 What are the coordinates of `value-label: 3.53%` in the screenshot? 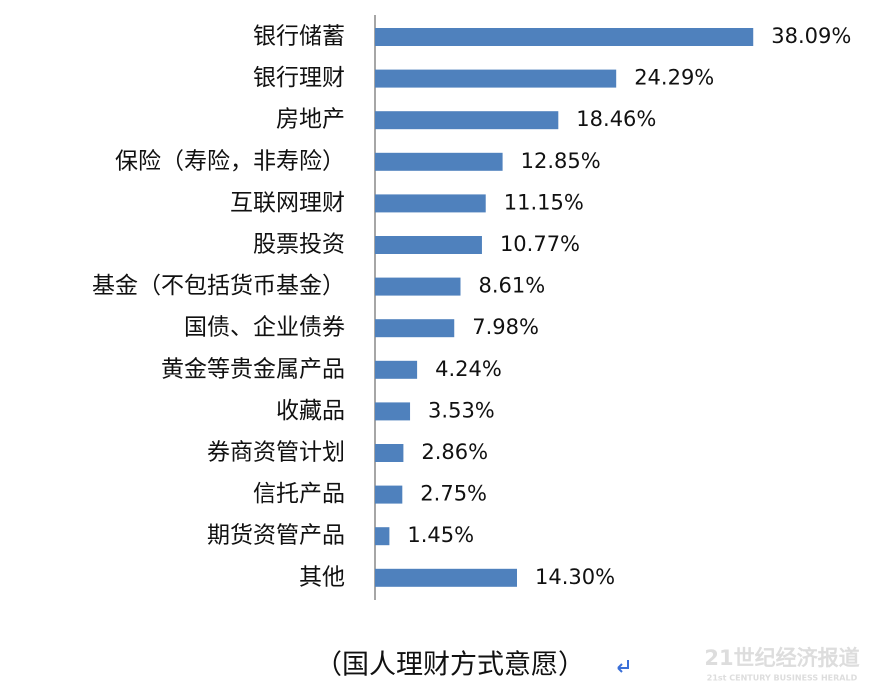 It's located at (461, 410).